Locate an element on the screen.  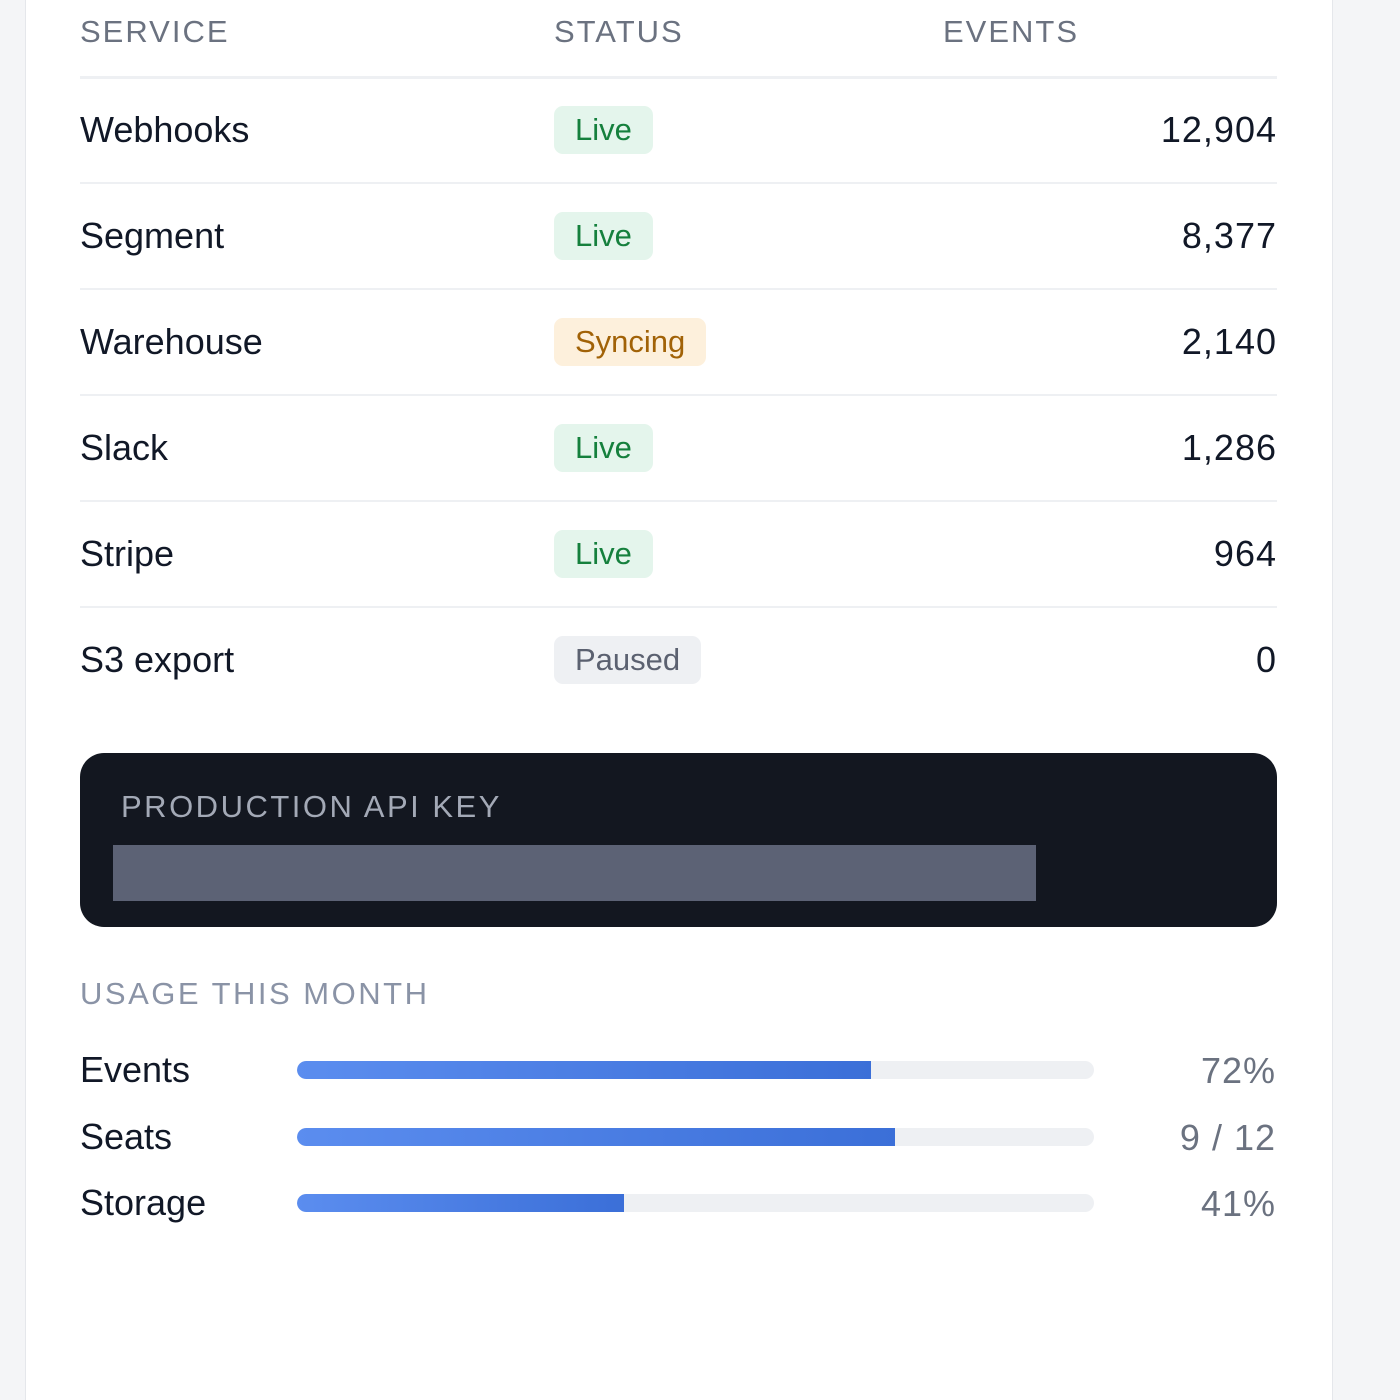
event-count: 1,286 is located at coordinates (1229, 447).